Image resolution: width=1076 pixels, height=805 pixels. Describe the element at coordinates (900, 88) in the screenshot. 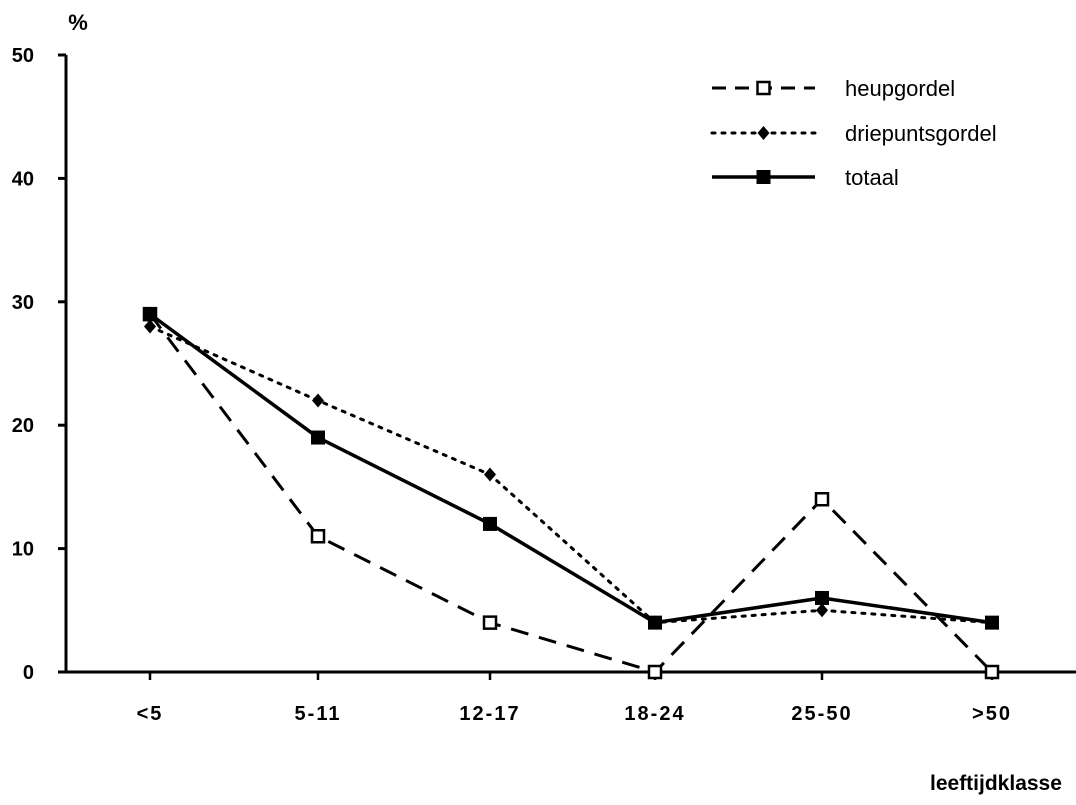

I see `legend-label-heupgordel: heupgordel` at that location.